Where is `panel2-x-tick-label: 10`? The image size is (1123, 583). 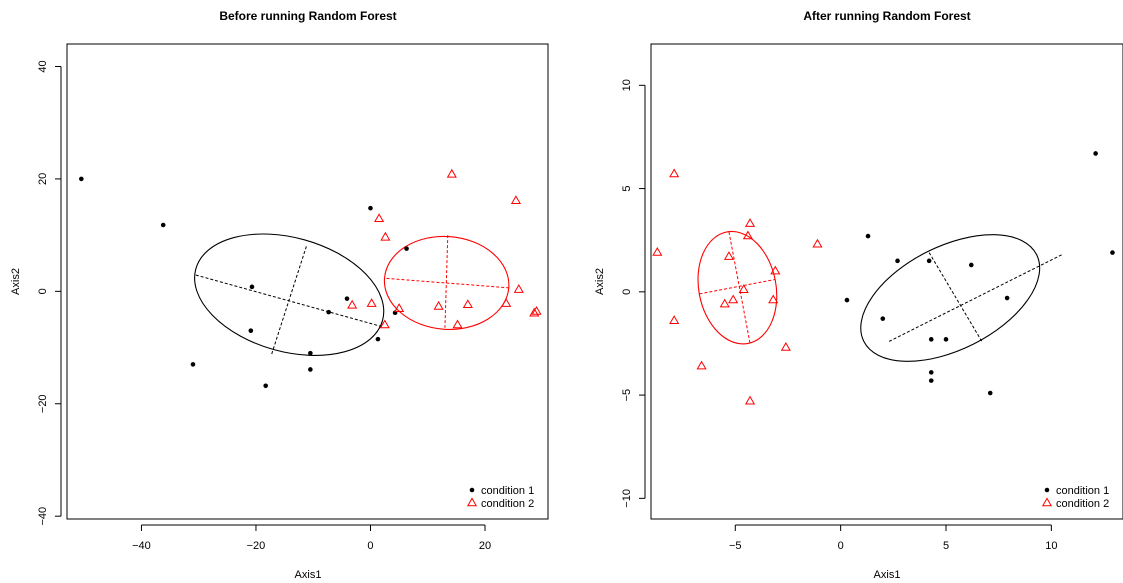 panel2-x-tick-label: 10 is located at coordinates (1051, 546).